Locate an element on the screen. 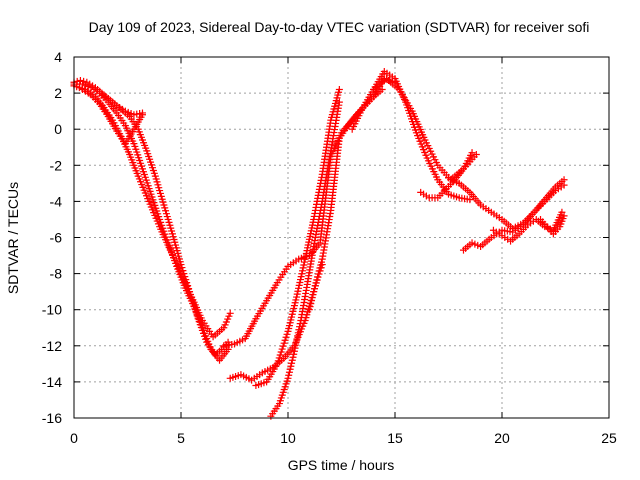  series-satellite-track-m is located at coordinates (446, 175).